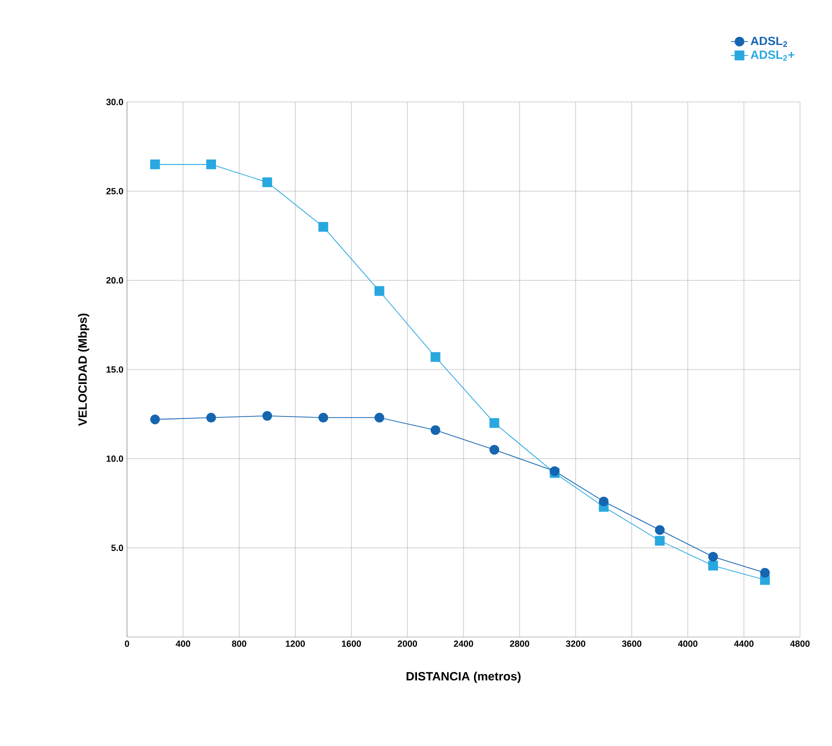 The height and width of the screenshot is (746, 832). What do you see at coordinates (115, 369) in the screenshot?
I see `y-tick-label: 15.0` at bounding box center [115, 369].